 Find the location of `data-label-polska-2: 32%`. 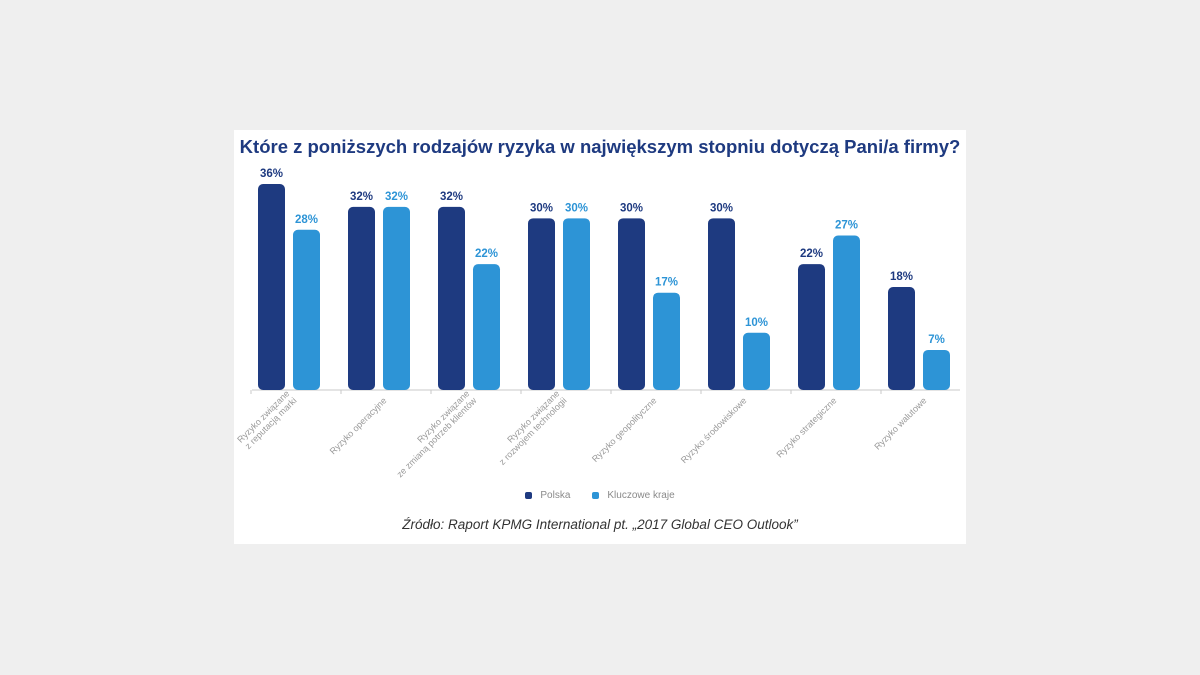

data-label-polska-2: 32% is located at coordinates (361, 197).